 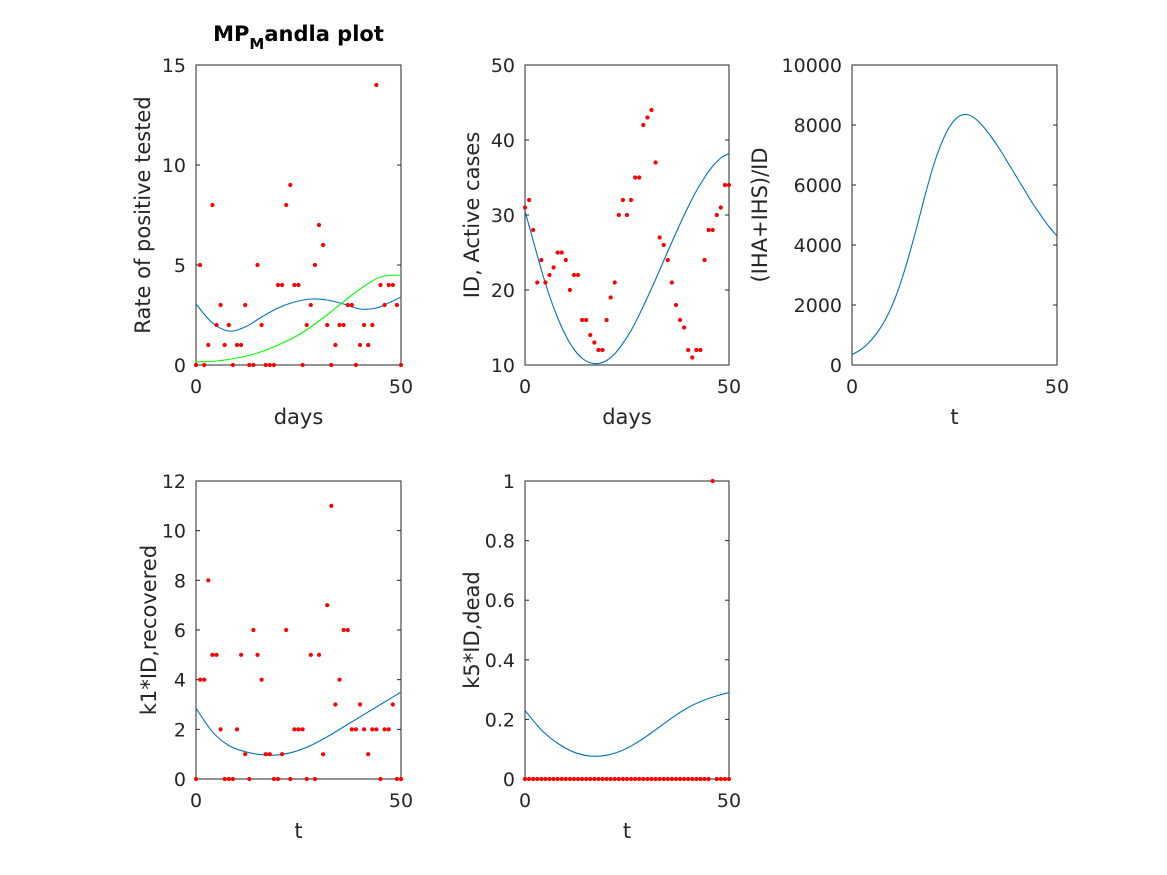 What do you see at coordinates (954, 417) in the screenshot?
I see `p3-xlabel: t` at bounding box center [954, 417].